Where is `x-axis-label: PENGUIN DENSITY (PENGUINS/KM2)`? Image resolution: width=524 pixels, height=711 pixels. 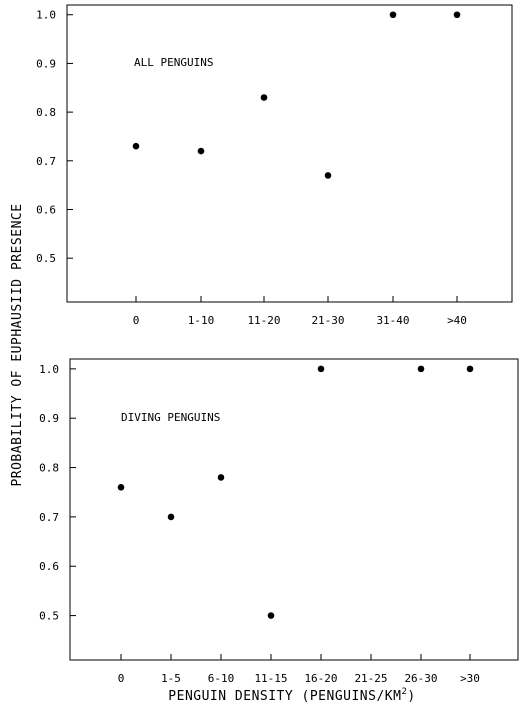 x-axis-label: PENGUIN DENSITY (PENGUINS/KM2) is located at coordinates (291, 695).